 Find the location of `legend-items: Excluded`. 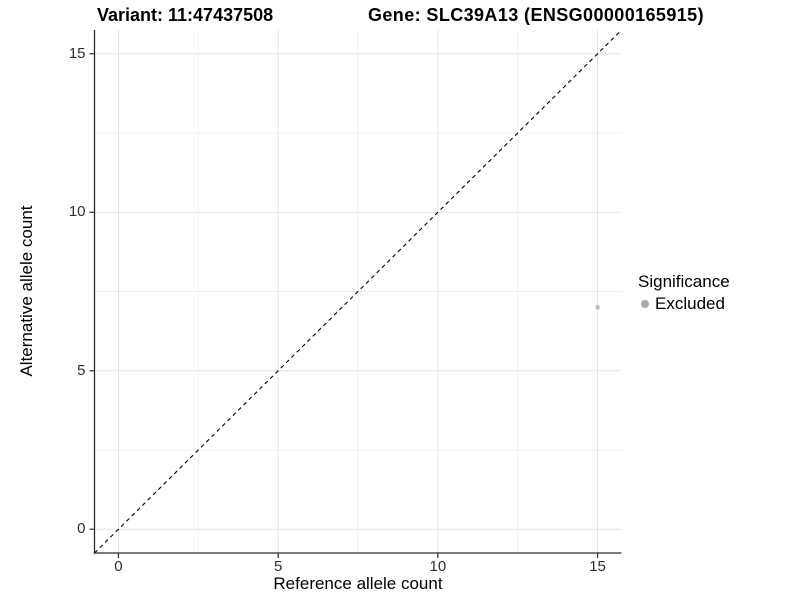

legend-items: Excluded is located at coordinates (684, 303).